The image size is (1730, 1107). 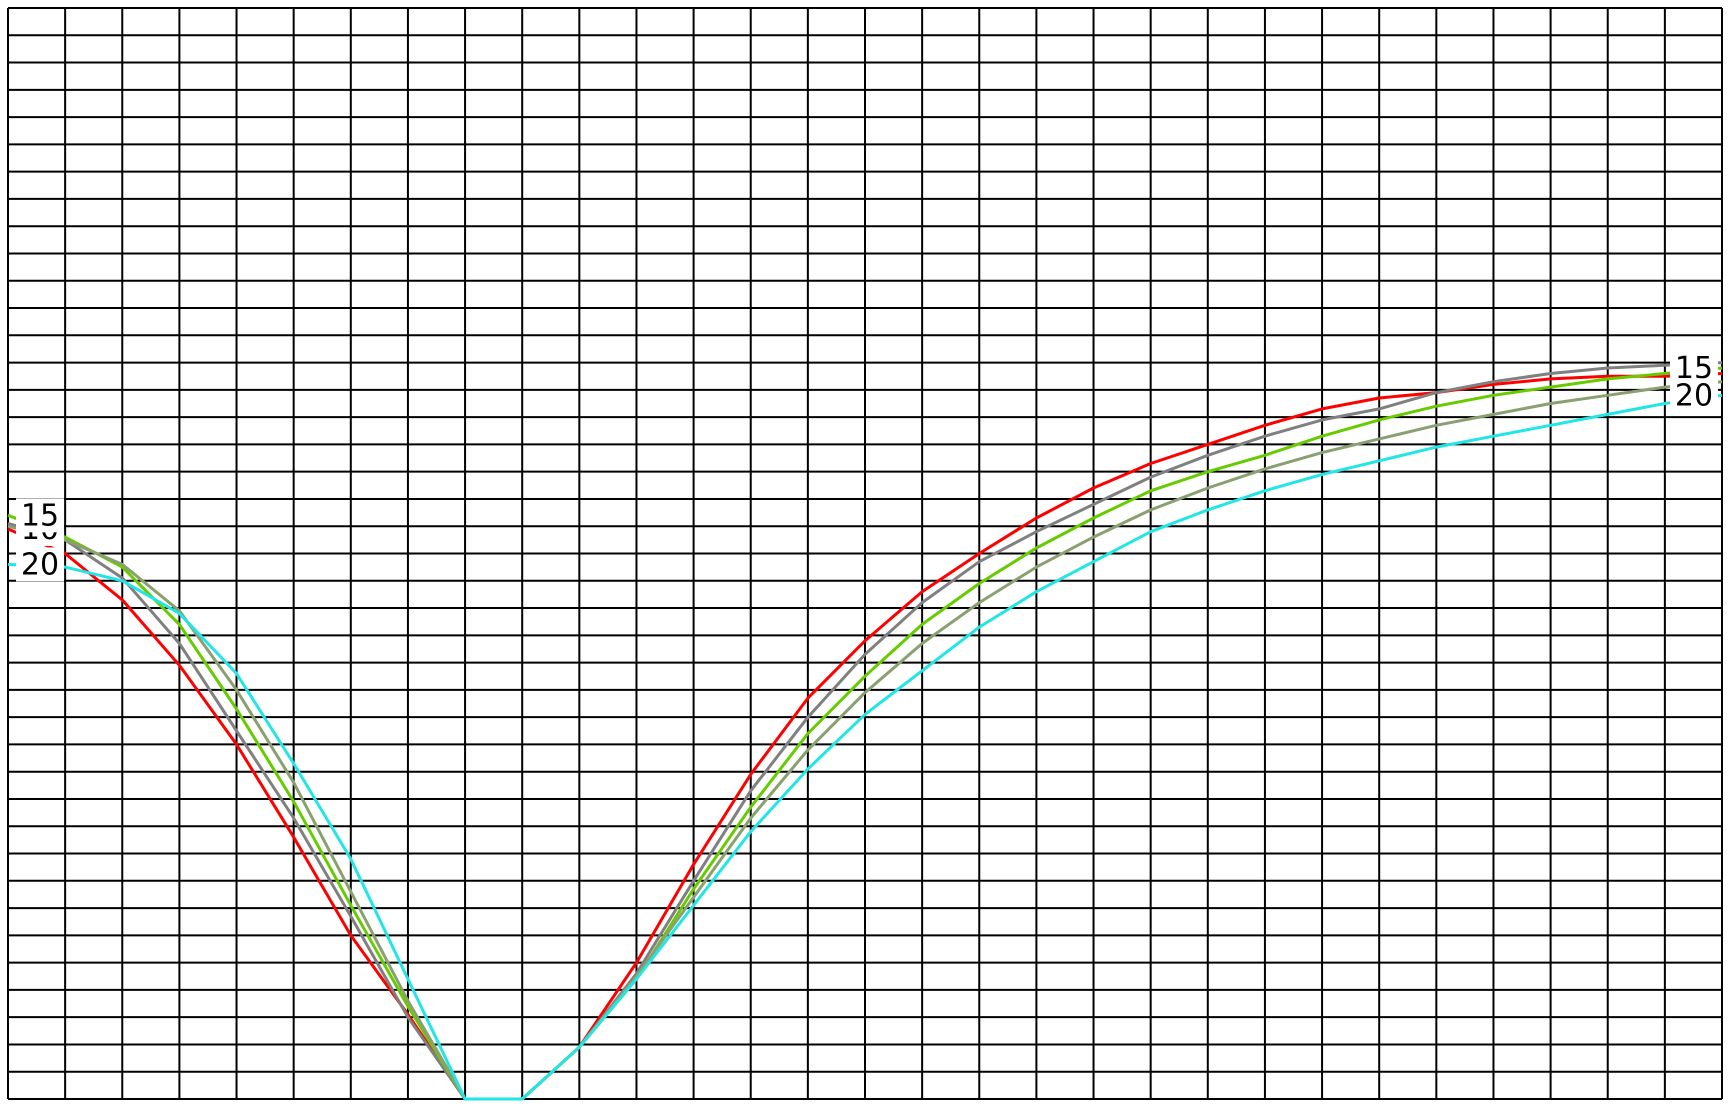 I want to click on series-label-left-4: 20, so click(x=40, y=564).